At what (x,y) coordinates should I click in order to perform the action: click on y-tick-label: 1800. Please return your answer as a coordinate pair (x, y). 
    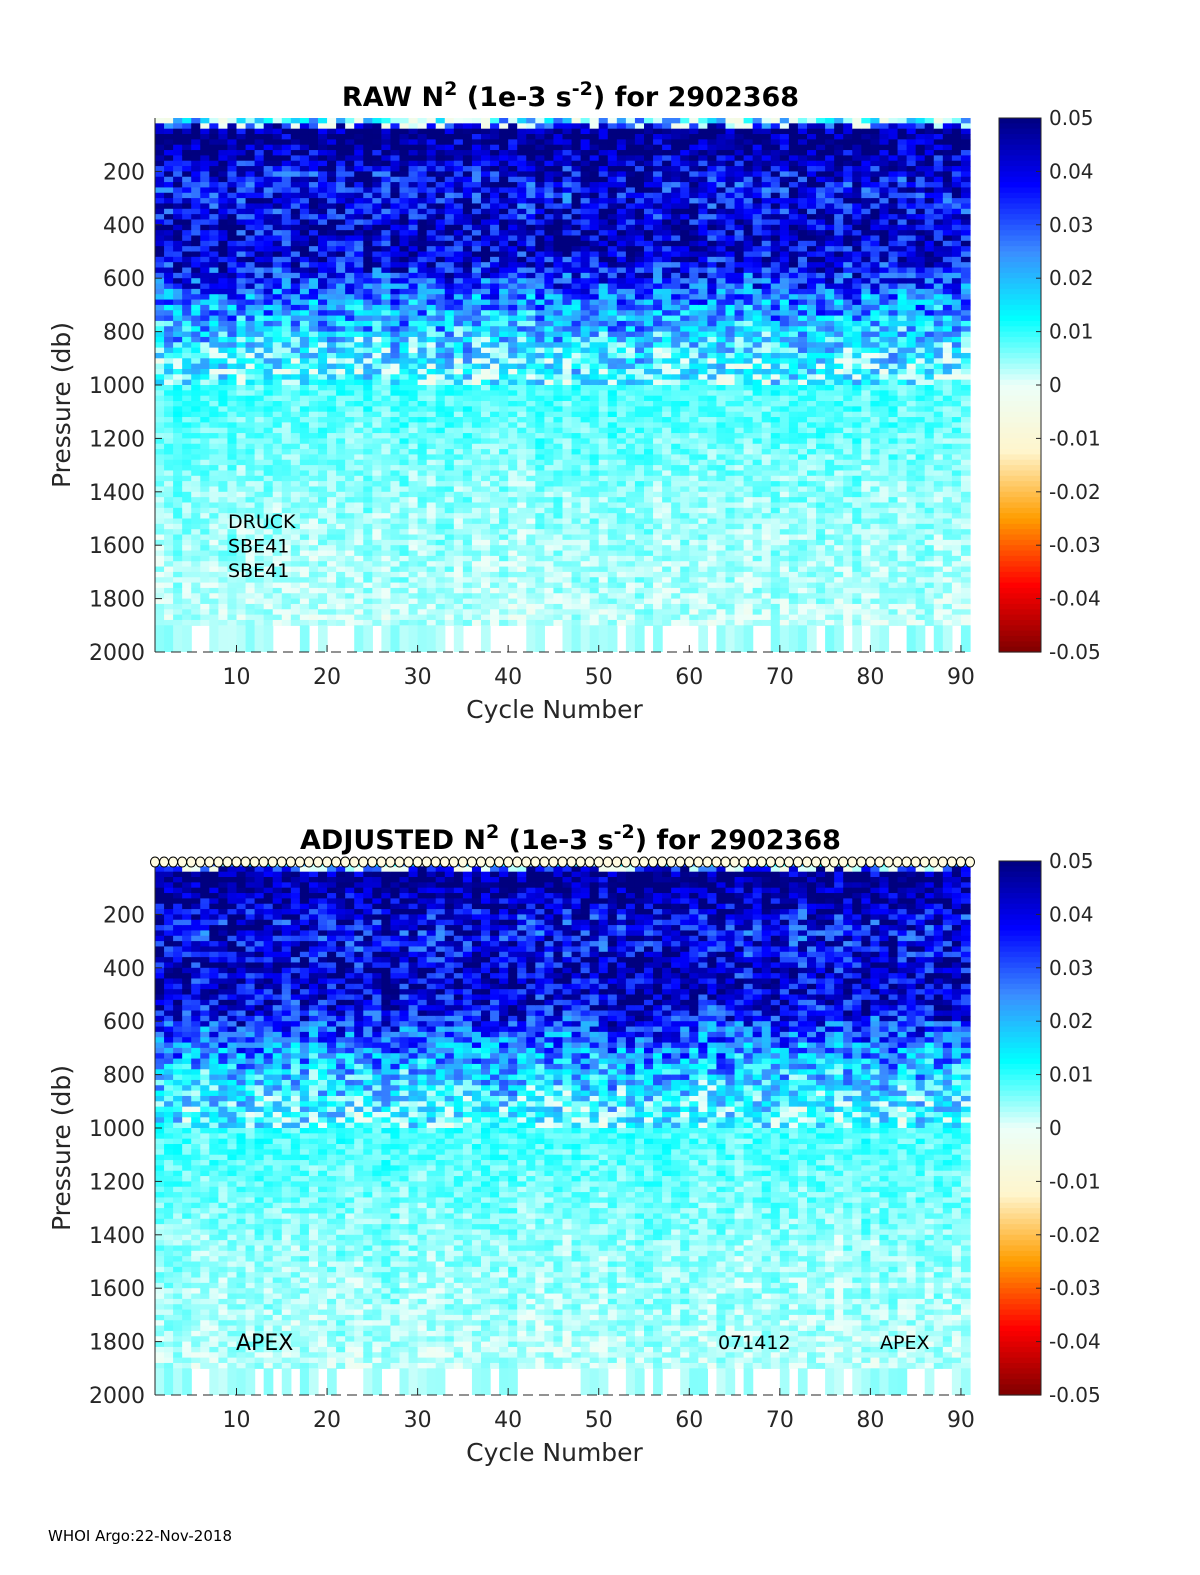
    Looking at the image, I should click on (117, 600).